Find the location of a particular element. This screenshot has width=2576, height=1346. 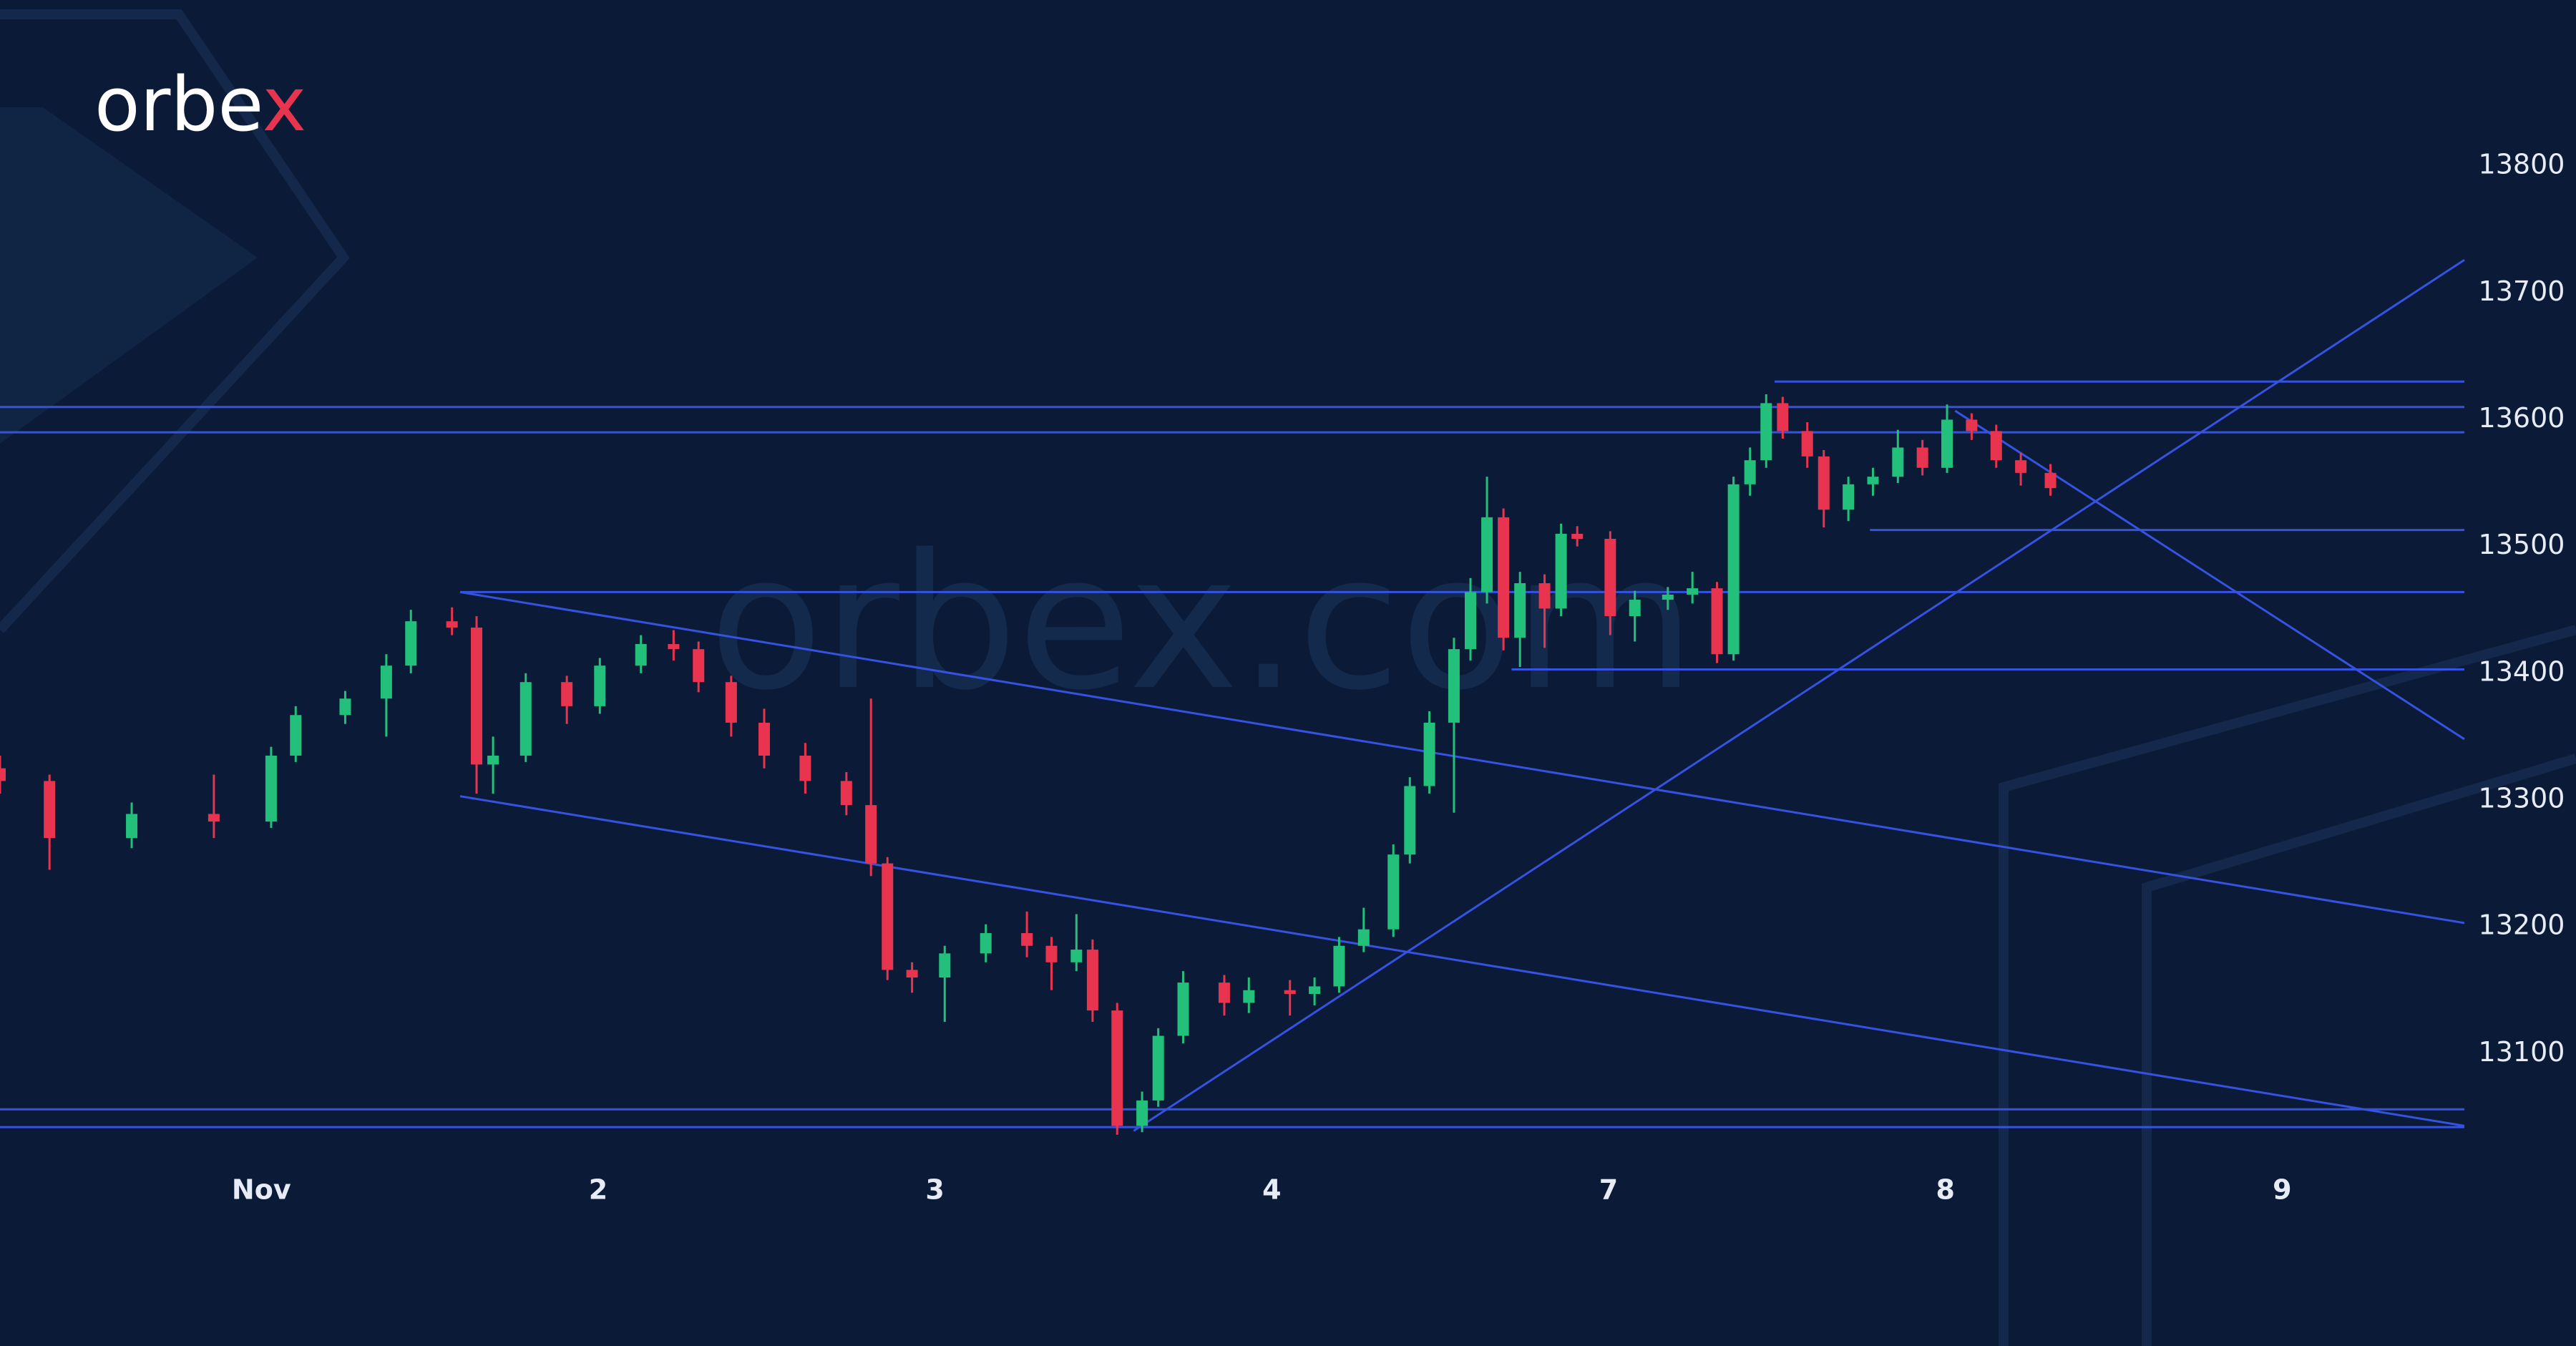

y-tick-label: 13500 is located at coordinates (2522, 544).